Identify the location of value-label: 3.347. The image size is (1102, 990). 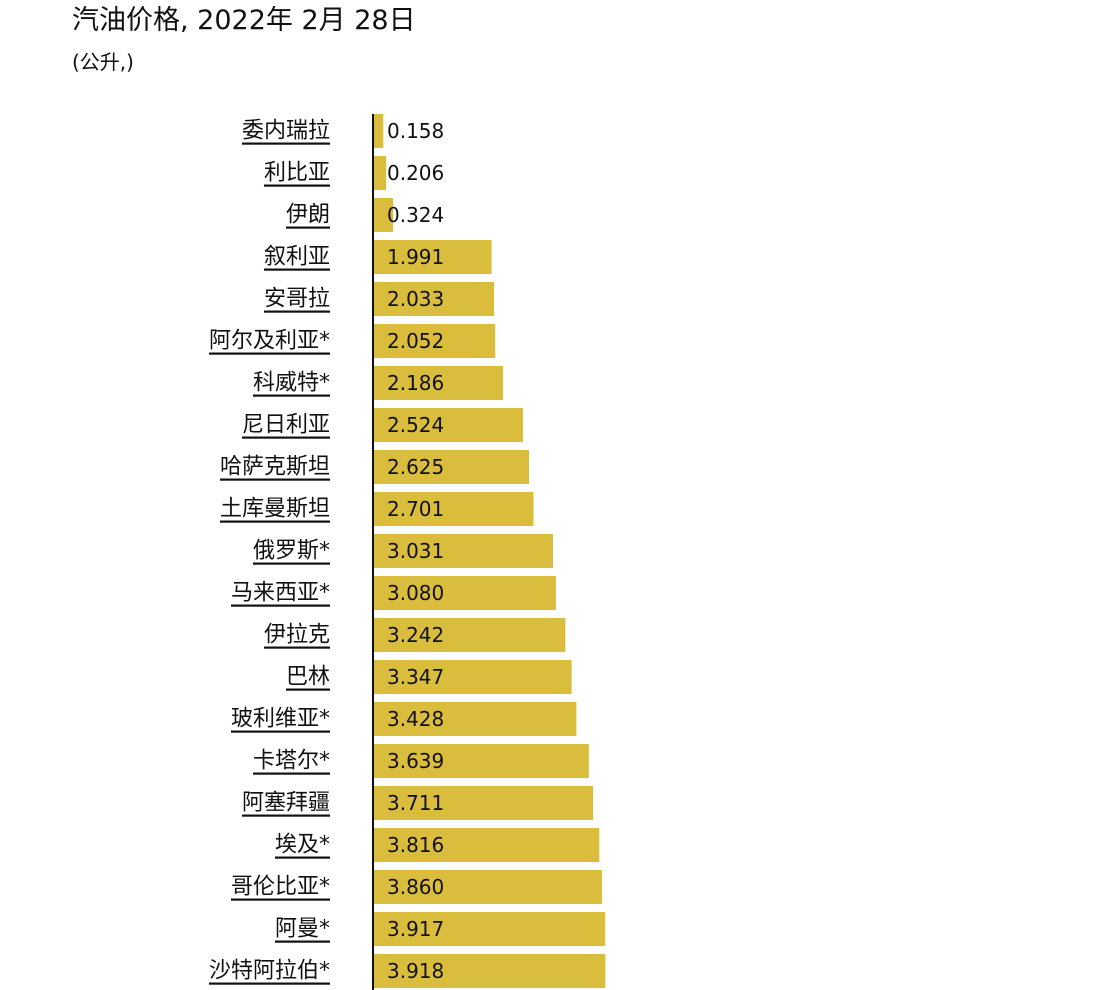
(415, 677).